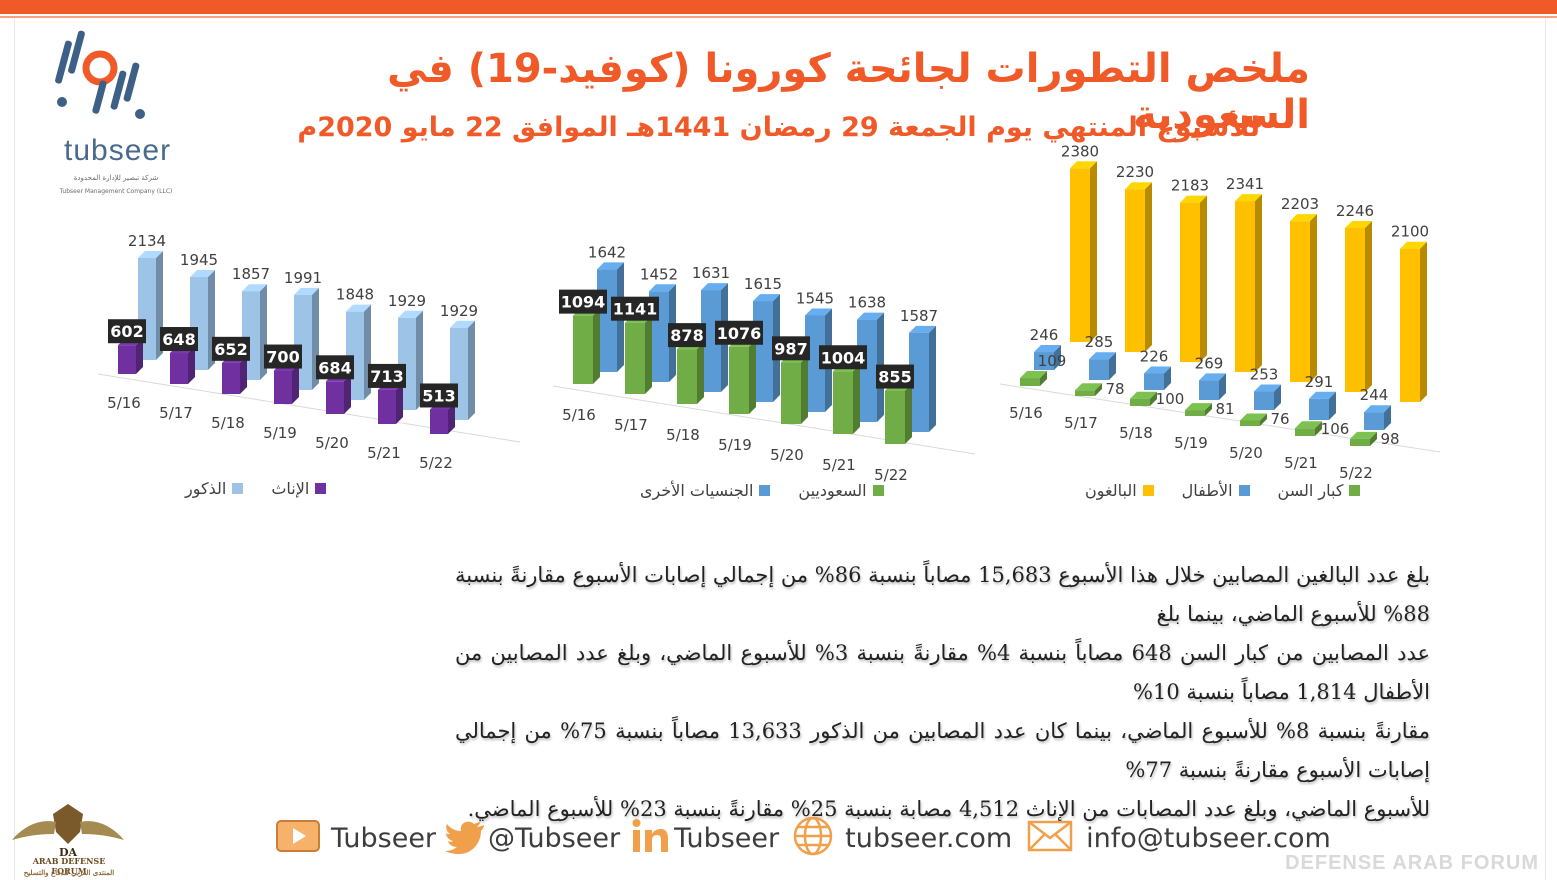  I want to click on data-label: 244, so click(1374, 395).